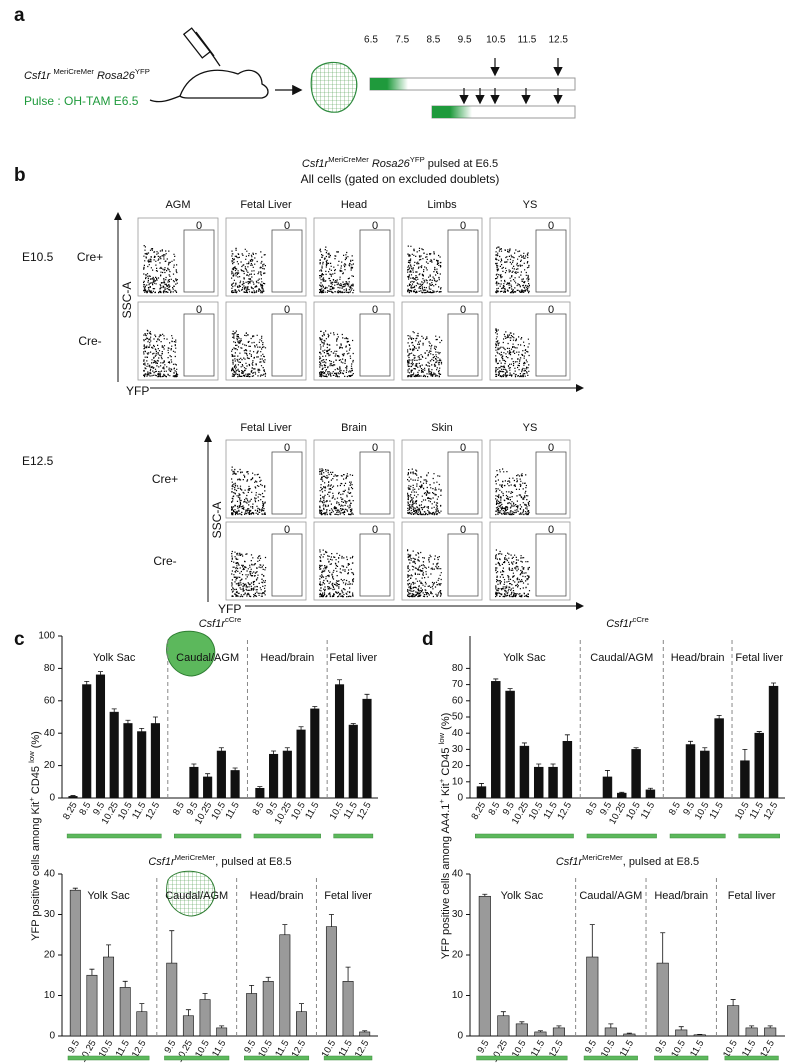  What do you see at coordinates (621, 658) in the screenshot?
I see `group-label: Caudal/AGM` at bounding box center [621, 658].